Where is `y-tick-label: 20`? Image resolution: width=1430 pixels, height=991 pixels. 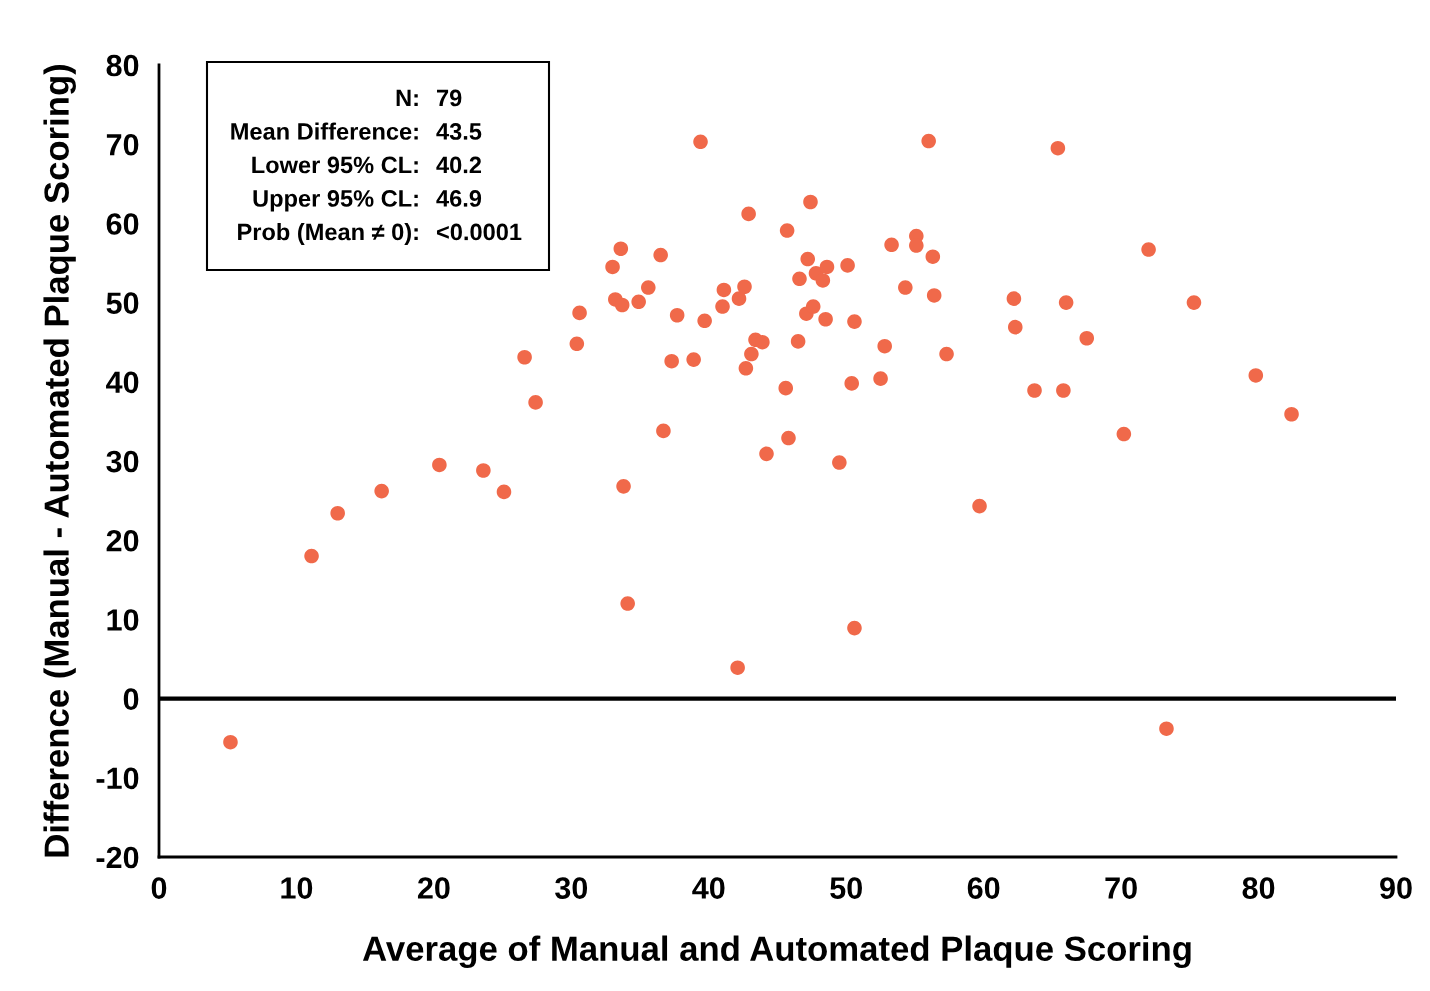 y-tick-label: 20 is located at coordinates (122, 540).